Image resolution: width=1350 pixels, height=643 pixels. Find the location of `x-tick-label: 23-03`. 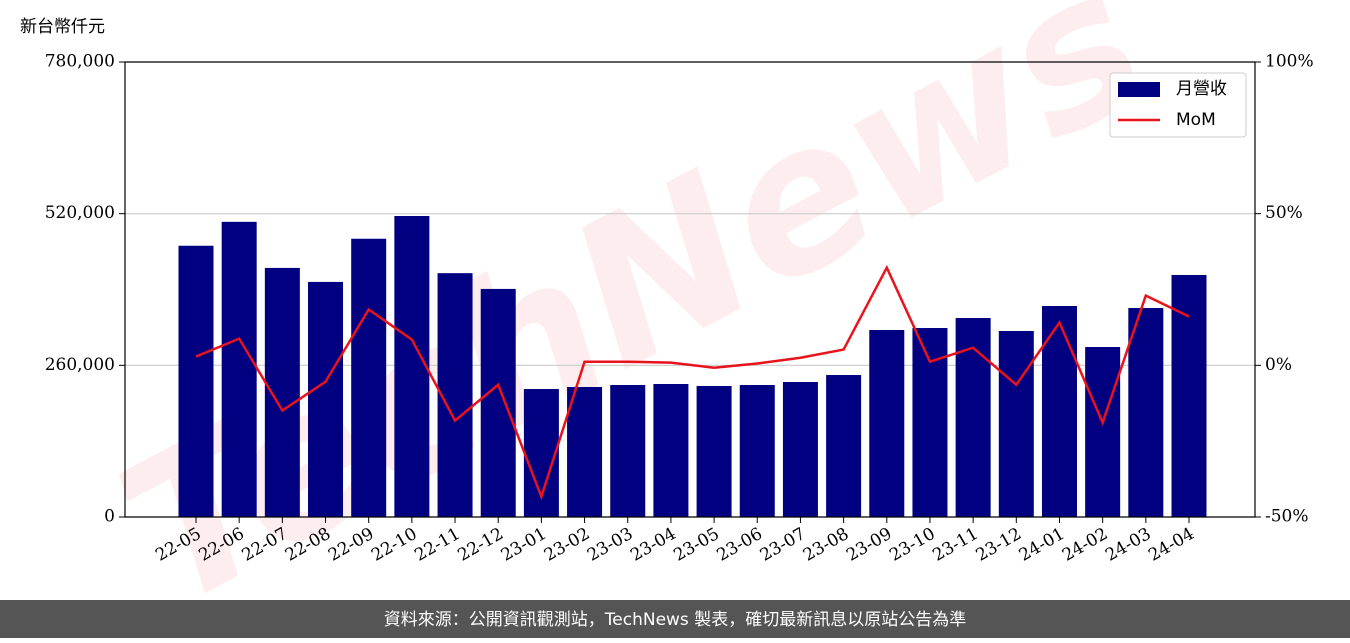

x-tick-label: 23-03 is located at coordinates (610, 545).